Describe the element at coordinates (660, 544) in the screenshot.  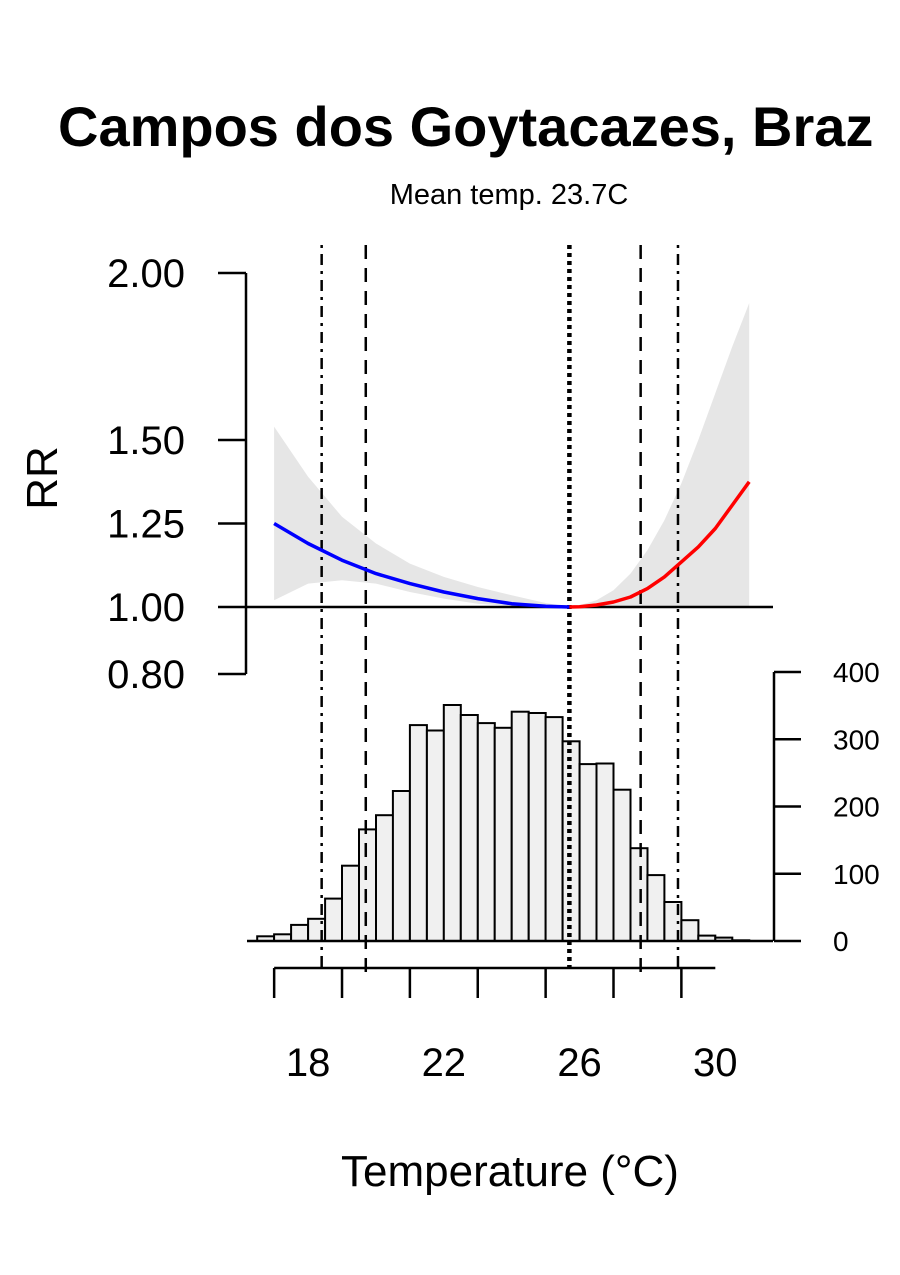
I see `rr-curve-hot` at that location.